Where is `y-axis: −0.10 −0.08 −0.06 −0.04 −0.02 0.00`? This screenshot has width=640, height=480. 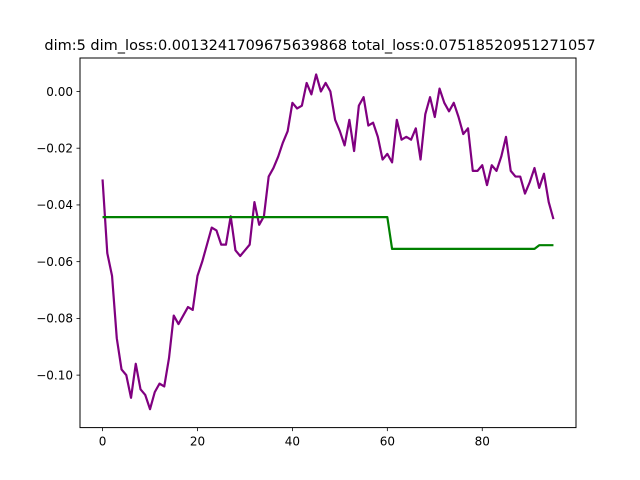
y-axis: −0.10 −0.08 −0.06 −0.04 −0.02 0.00 is located at coordinates (58, 233).